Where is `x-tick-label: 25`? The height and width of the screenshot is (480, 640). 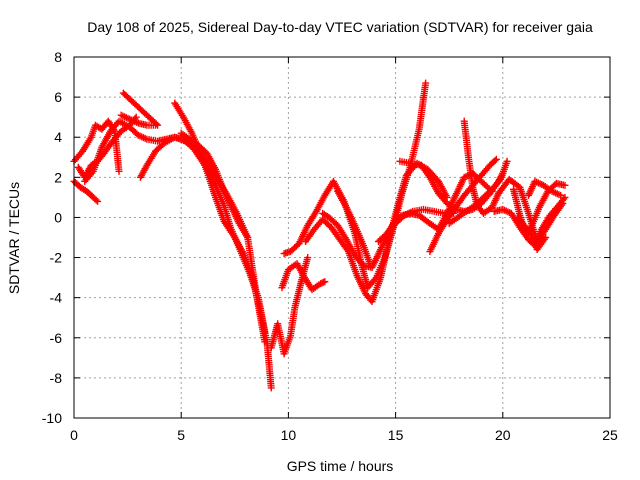
x-tick-label: 25 is located at coordinates (610, 435).